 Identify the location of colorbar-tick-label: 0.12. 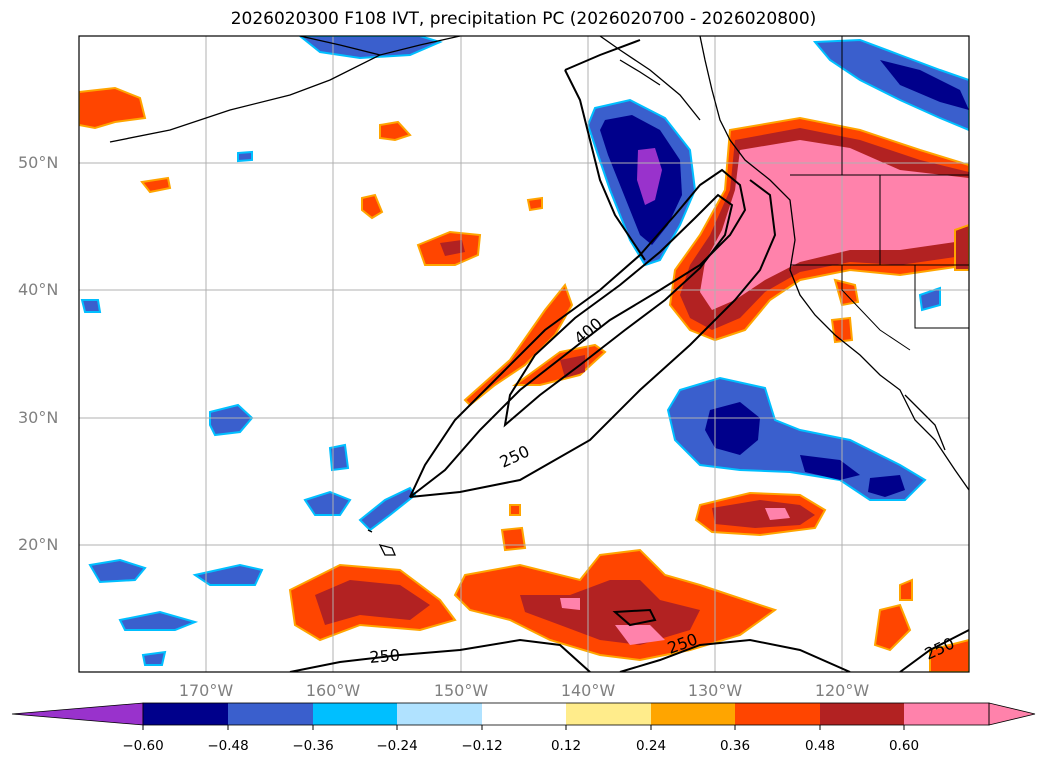
(566, 746).